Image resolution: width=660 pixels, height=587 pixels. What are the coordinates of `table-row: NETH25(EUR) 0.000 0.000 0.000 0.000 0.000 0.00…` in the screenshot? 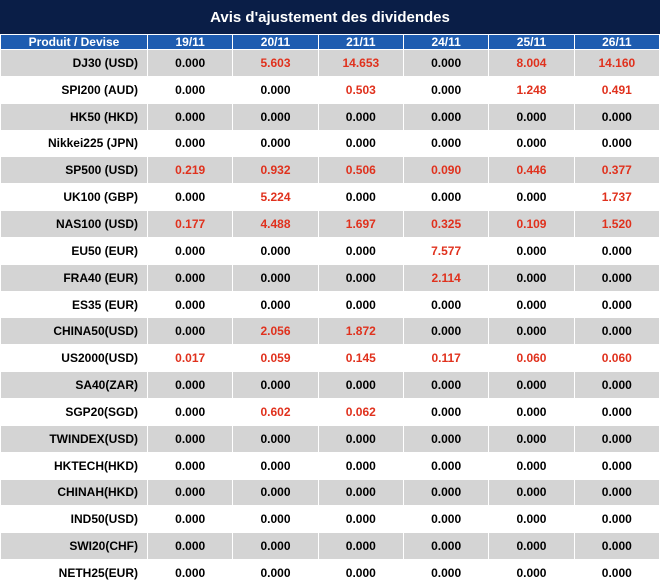 It's located at (330, 573).